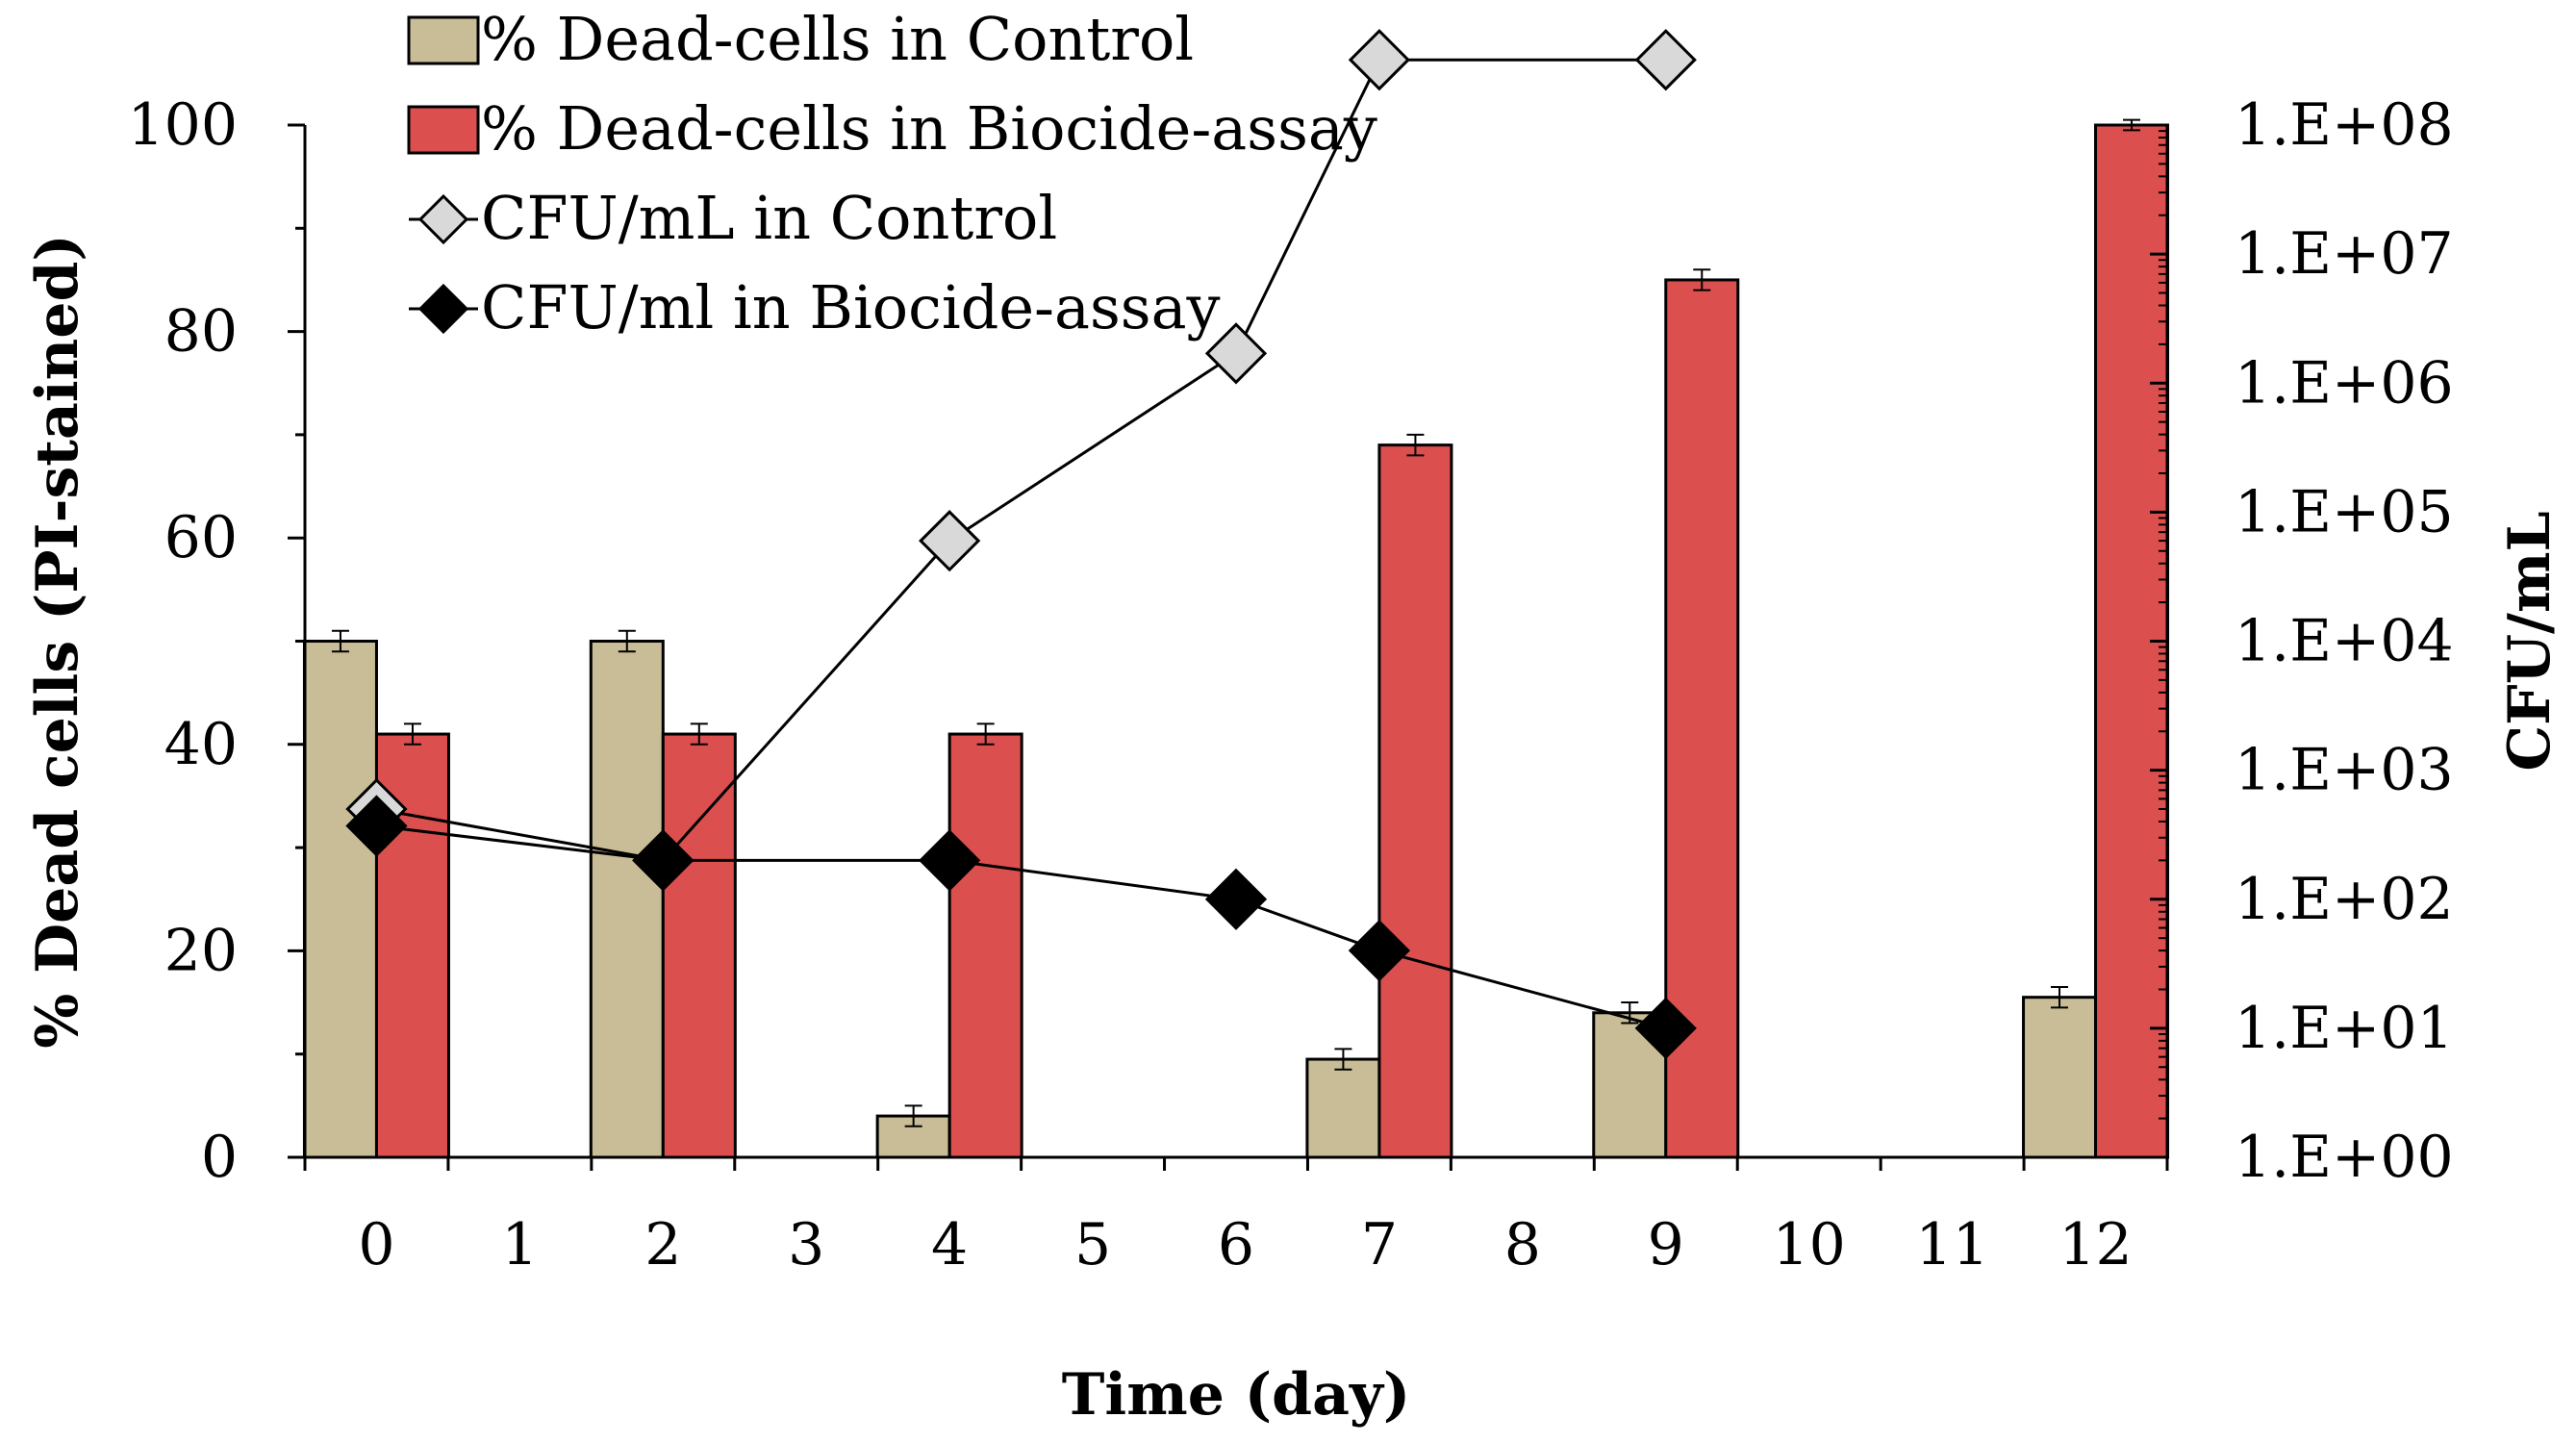 The width and height of the screenshot is (2576, 1443). What do you see at coordinates (1810, 1244) in the screenshot?
I see `x-tick-label: 10` at bounding box center [1810, 1244].